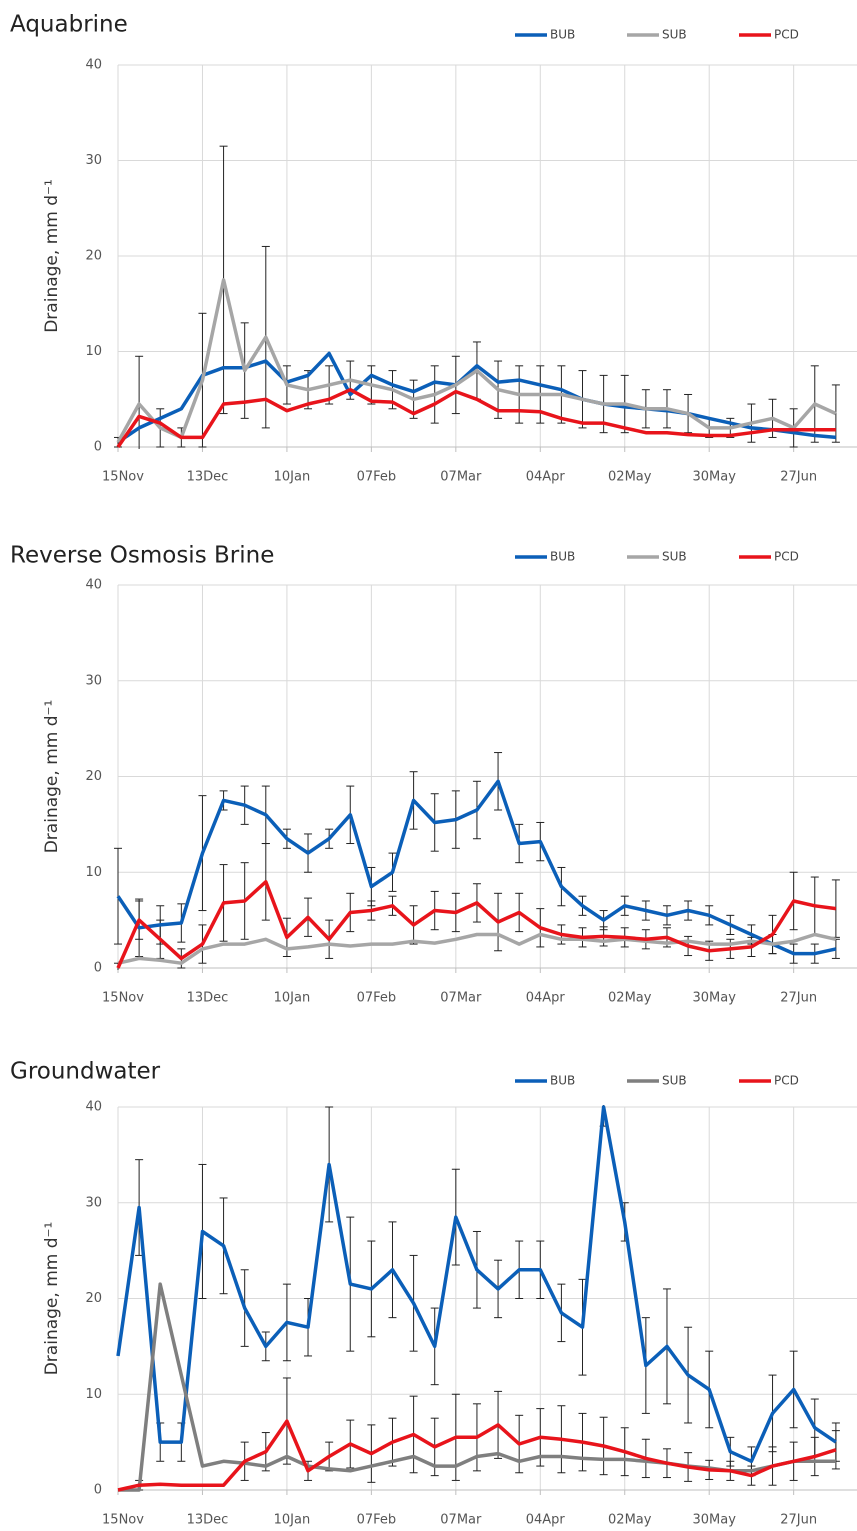 Image resolution: width=857 pixels, height=1531 pixels. Describe the element at coordinates (69, 25) in the screenshot. I see `chart-title: Aquabrine` at that location.